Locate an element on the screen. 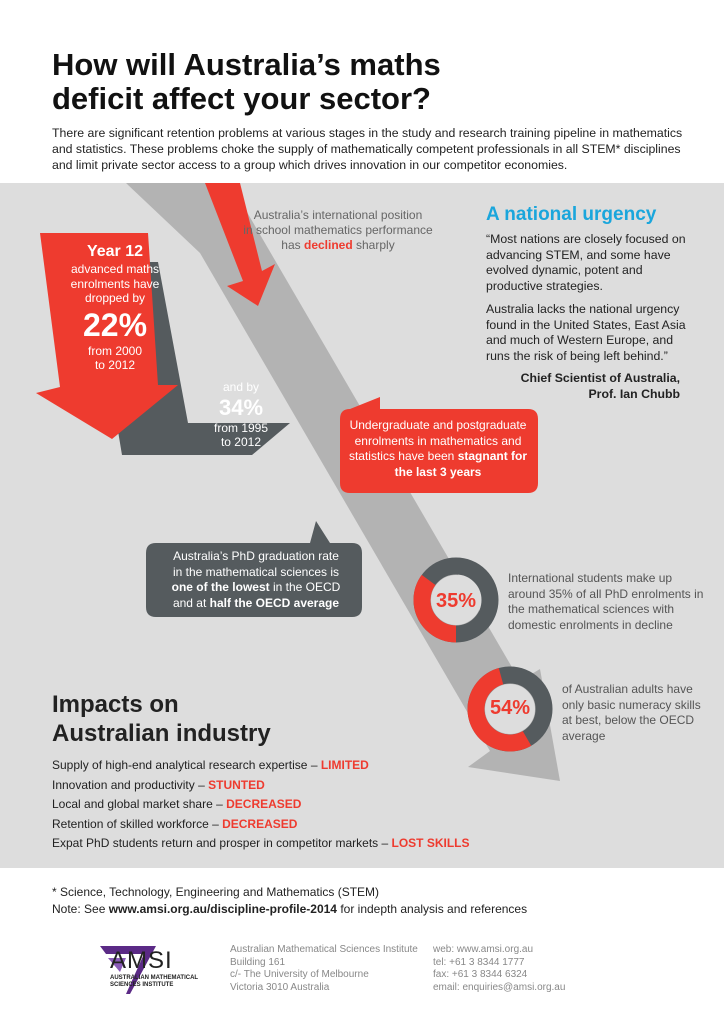 This screenshot has width=724, height=1024. year12-line-3: dropped by is located at coordinates (115, 298).